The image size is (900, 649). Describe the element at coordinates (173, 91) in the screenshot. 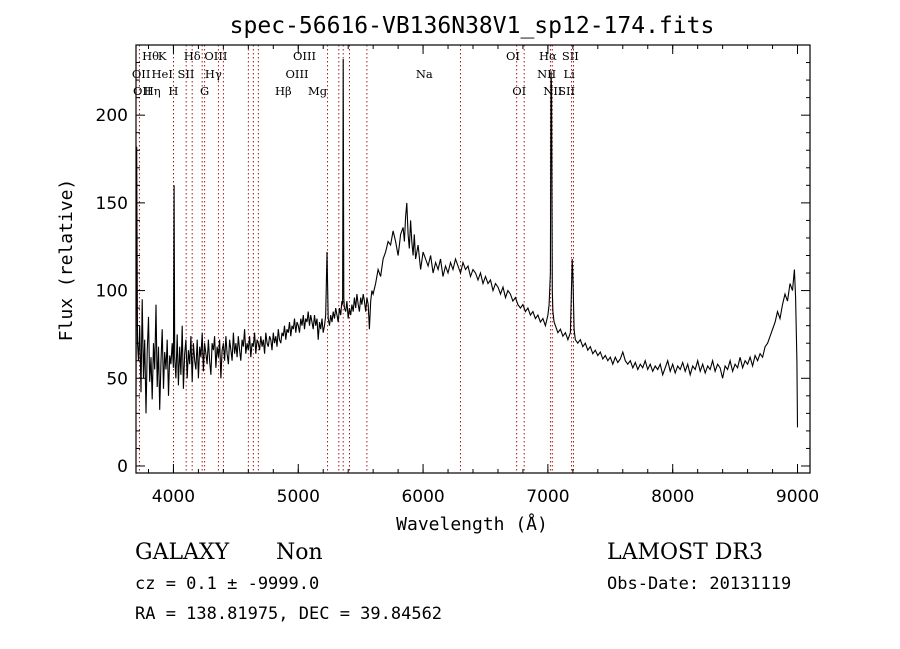

I see `line-label-6: H` at that location.